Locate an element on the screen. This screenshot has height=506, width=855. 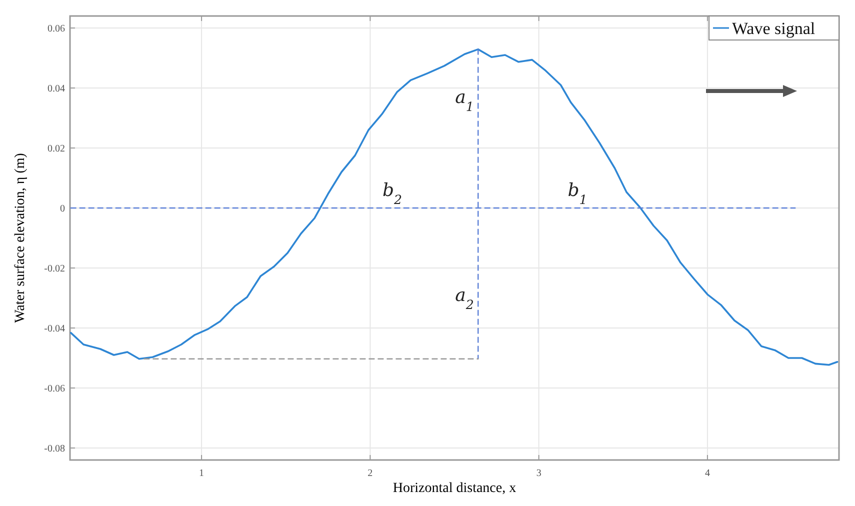
annotation: b$_{1}$ is located at coordinates (578, 193).